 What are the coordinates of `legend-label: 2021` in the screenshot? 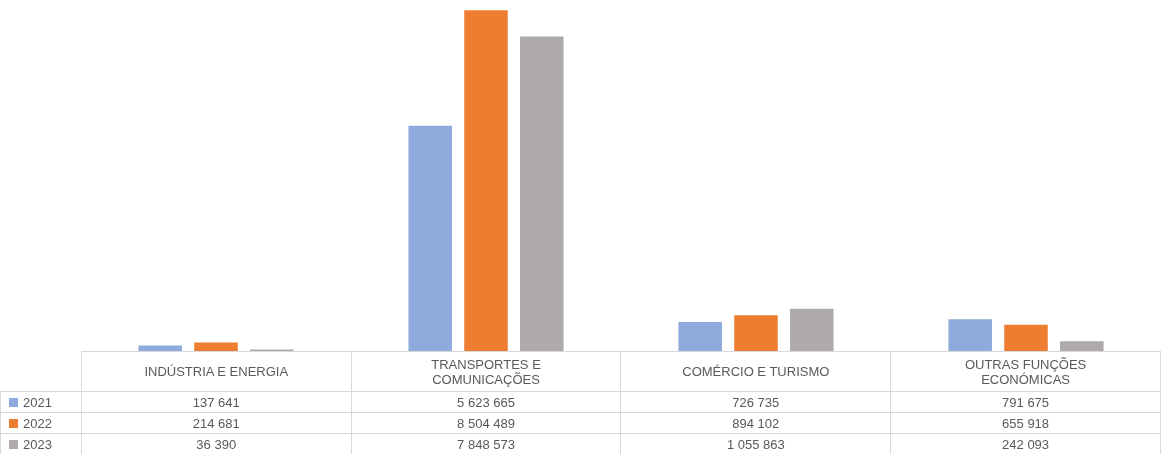 It's located at (41, 402).